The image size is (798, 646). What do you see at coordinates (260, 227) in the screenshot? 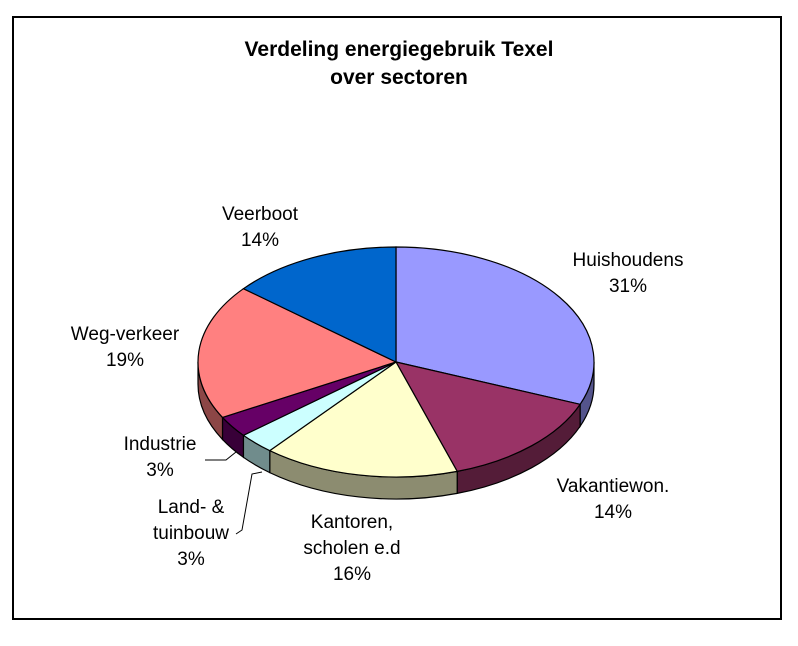
I see `slice-veerboot-label: Veerboot 14%` at bounding box center [260, 227].